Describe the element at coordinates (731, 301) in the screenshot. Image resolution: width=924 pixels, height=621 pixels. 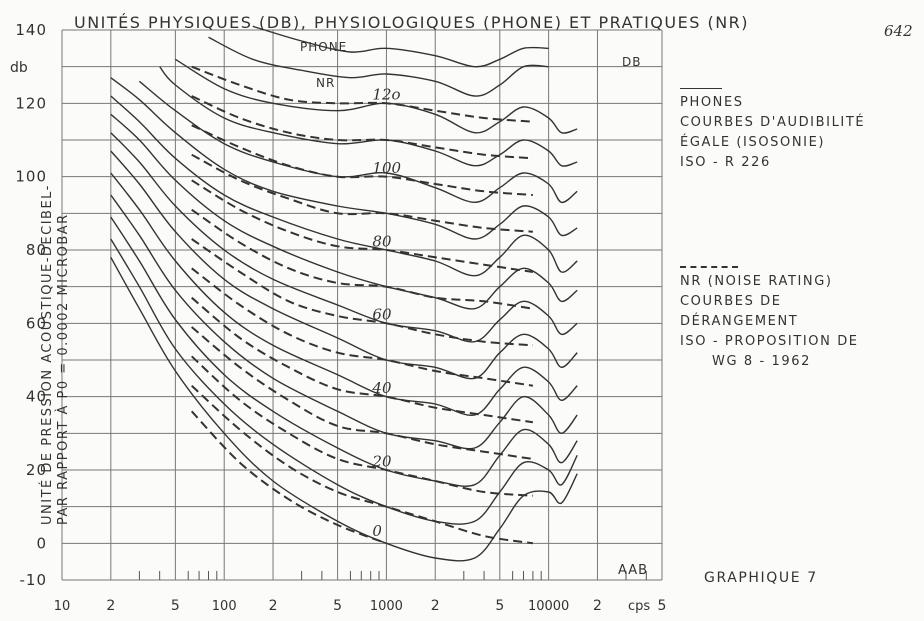
I see `nr-legend-line2: COURBES DE` at that location.